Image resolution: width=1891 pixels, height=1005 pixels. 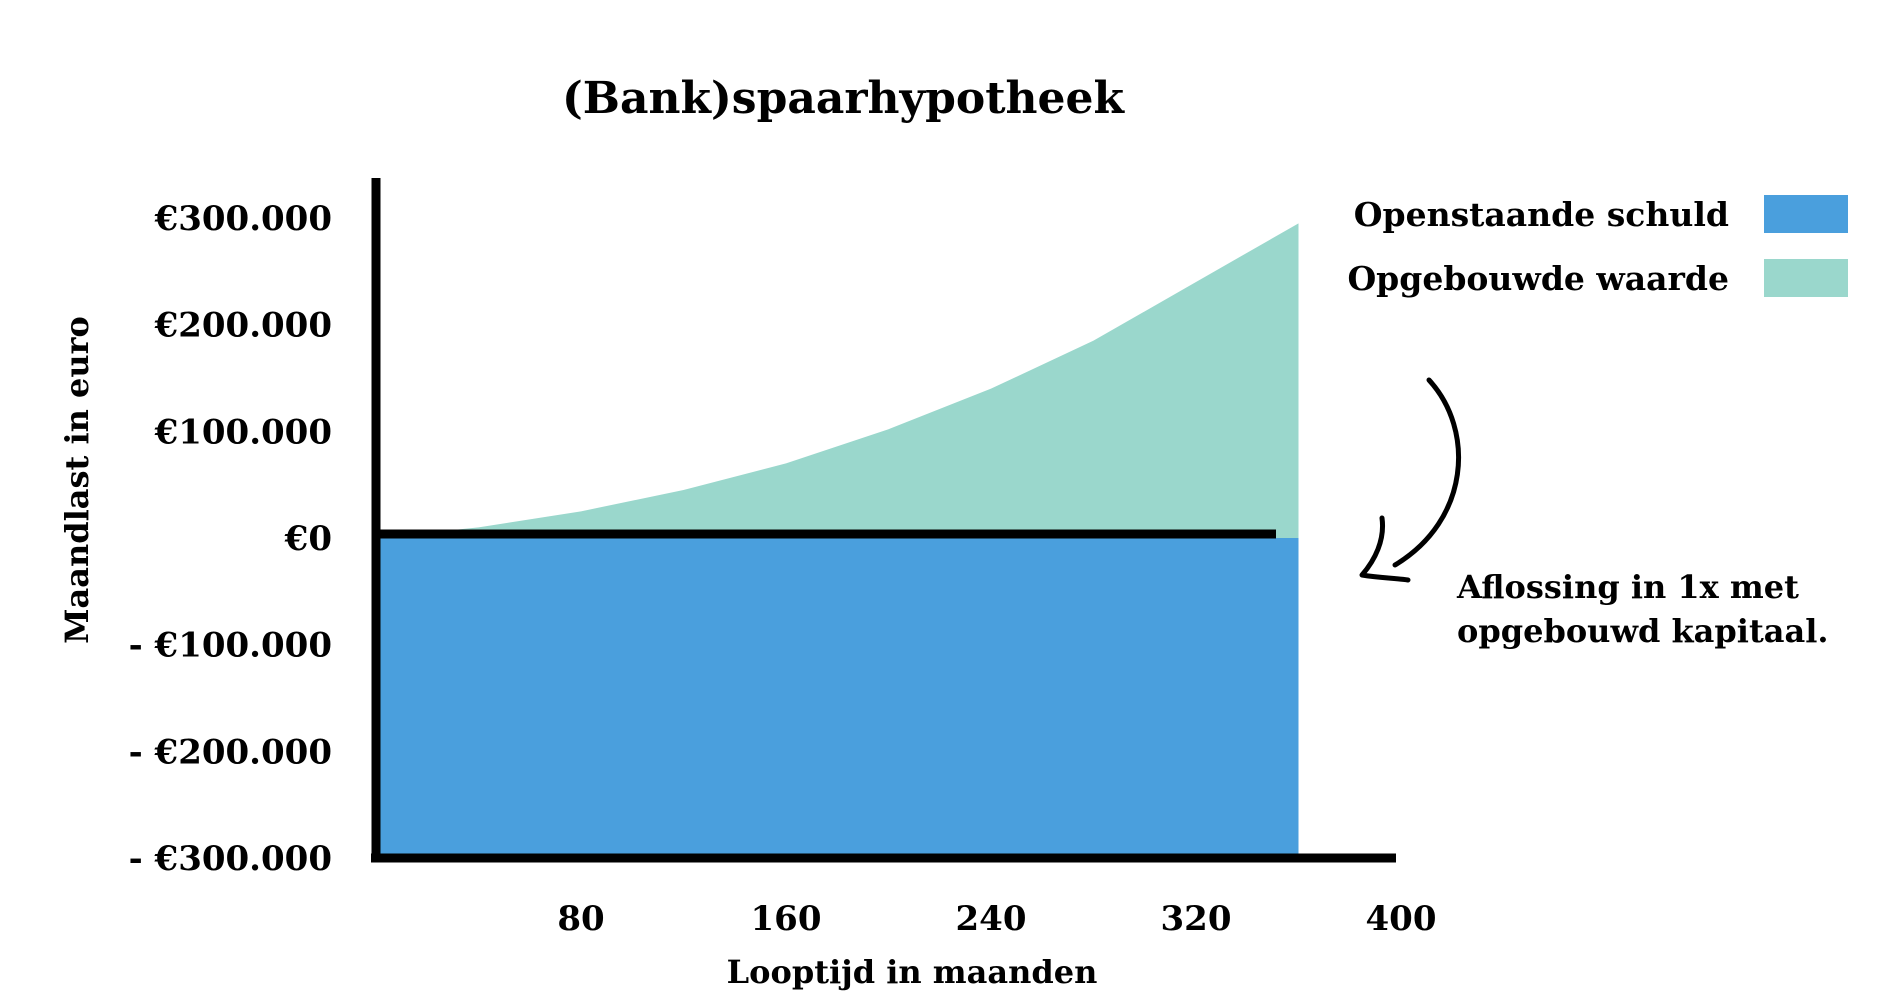 I want to click on curved-arrow-icon, so click(x=1426, y=472).